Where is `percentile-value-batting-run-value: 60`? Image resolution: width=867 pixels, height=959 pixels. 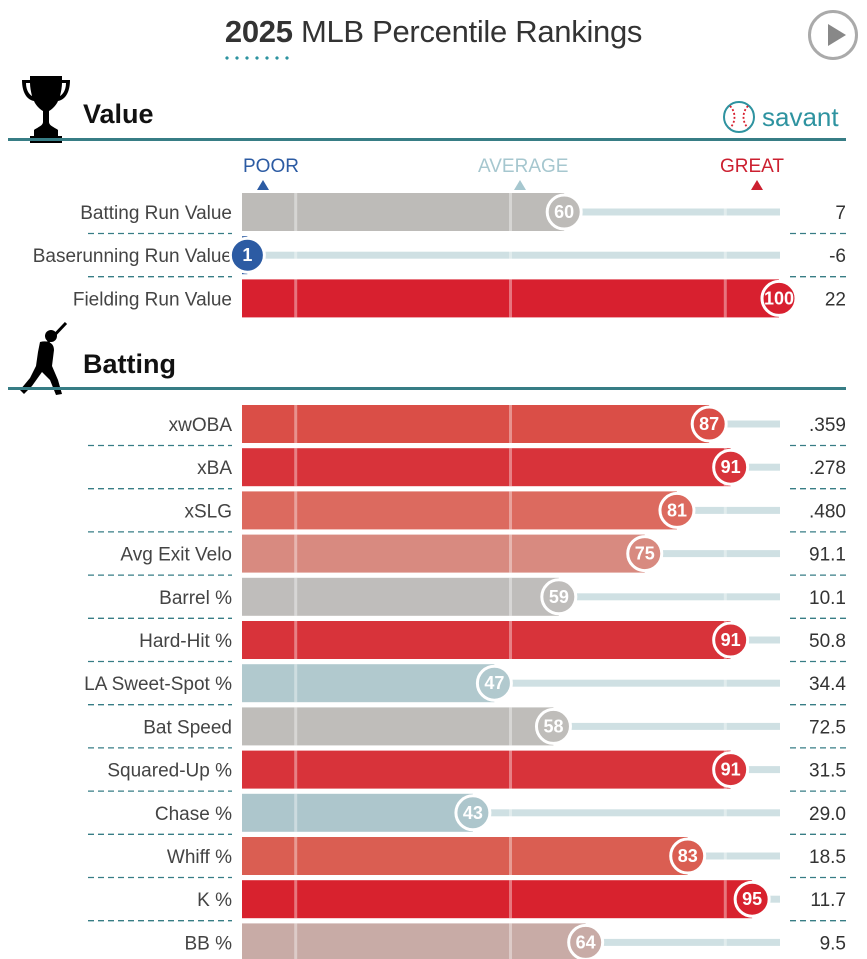 percentile-value-batting-run-value: 60 is located at coordinates (564, 212).